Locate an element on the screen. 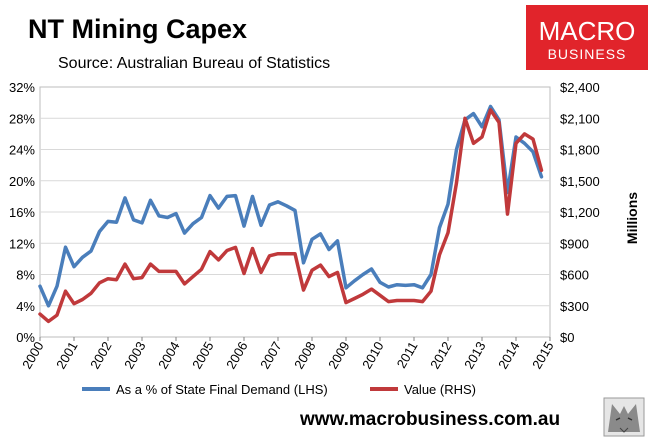 This screenshot has height=440, width=655. y-right-tick-label: $900 is located at coordinates (574, 243).